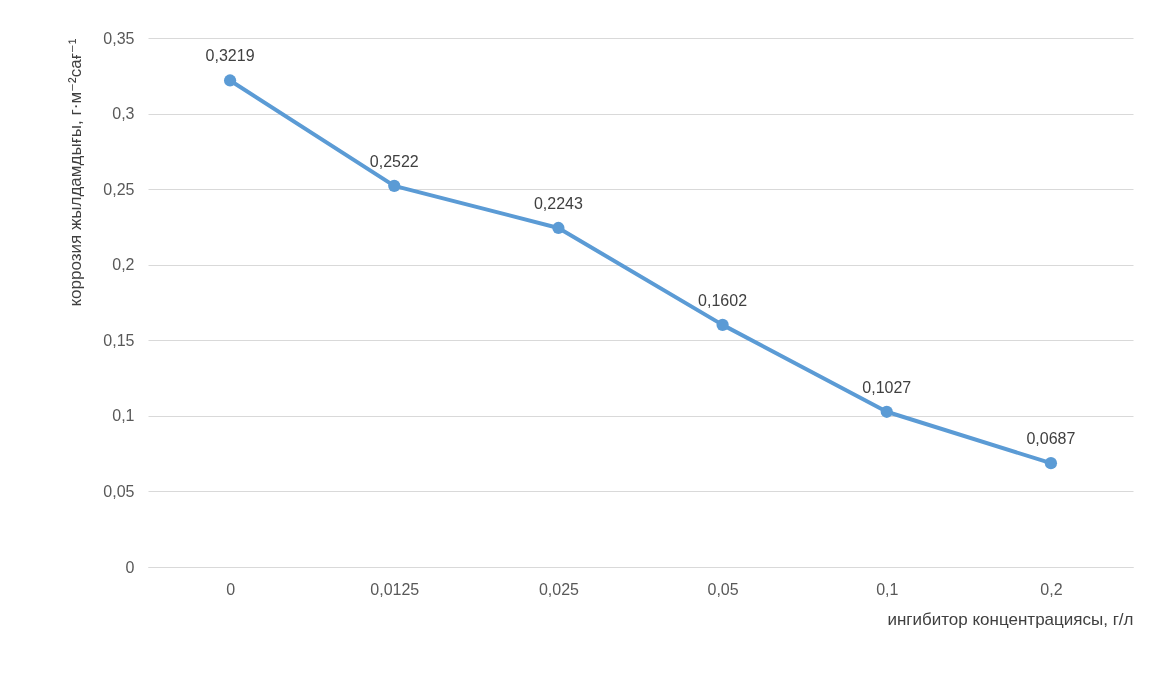 This screenshot has height=682, width=1159. What do you see at coordinates (119, 38) in the screenshot?
I see `y-tick-label: 0,35` at bounding box center [119, 38].